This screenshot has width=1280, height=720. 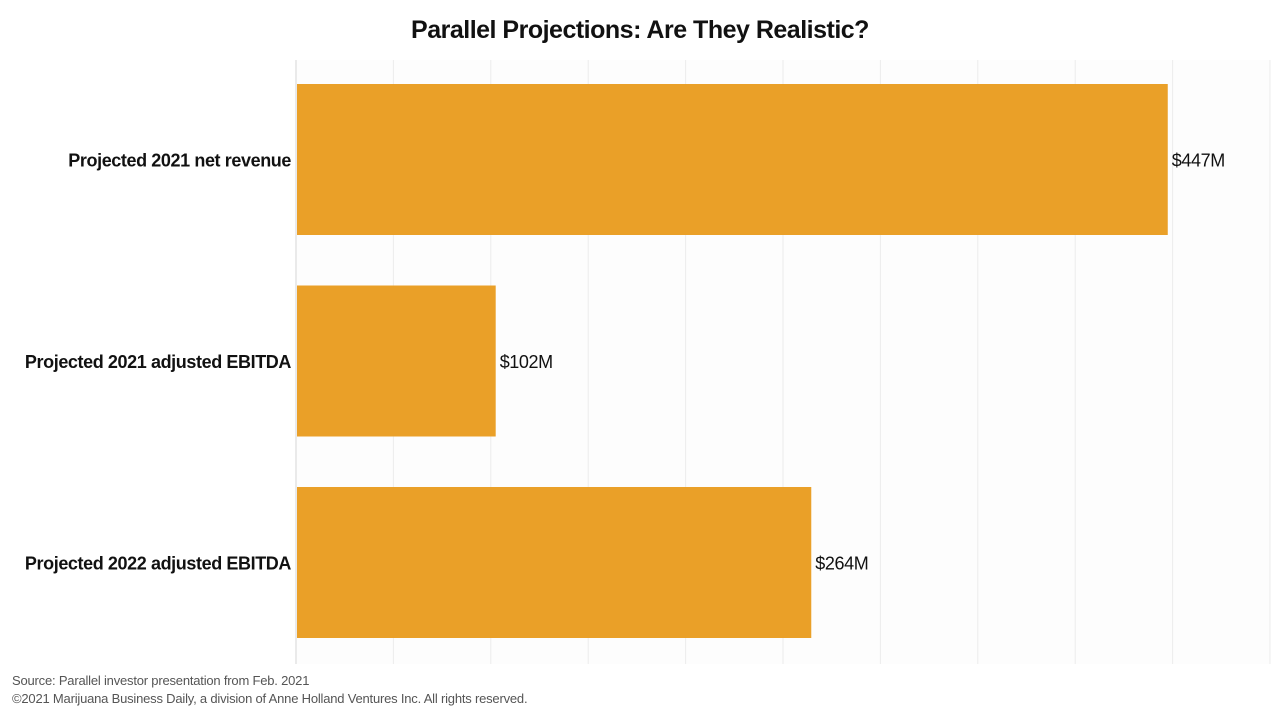 I want to click on value-label: $102M, so click(x=526, y=362).